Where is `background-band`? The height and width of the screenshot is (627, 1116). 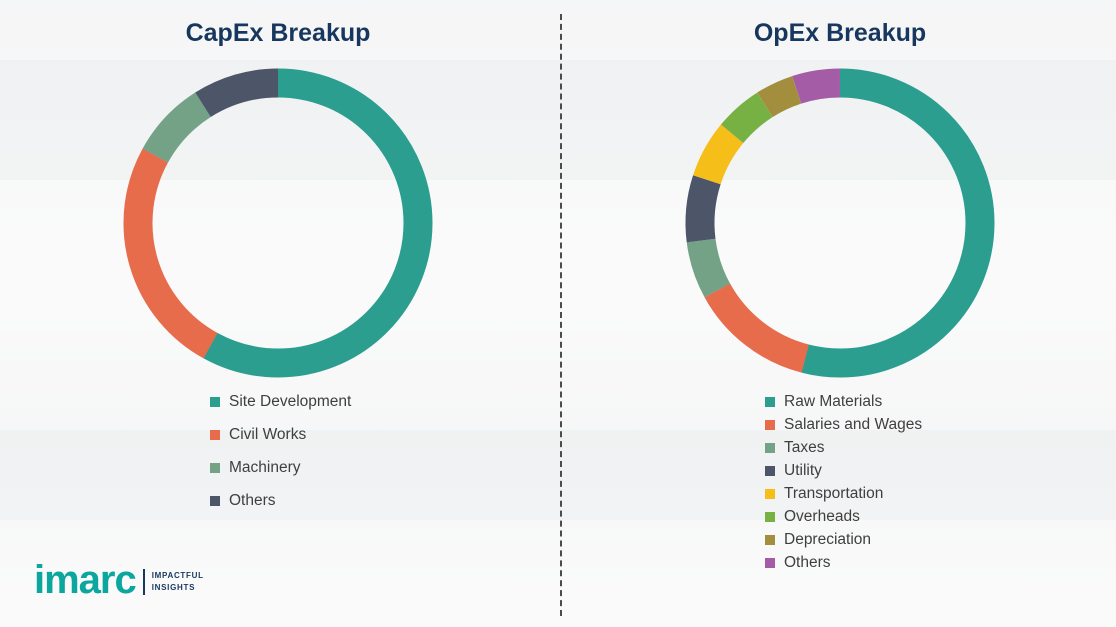 background-band is located at coordinates (558, 475).